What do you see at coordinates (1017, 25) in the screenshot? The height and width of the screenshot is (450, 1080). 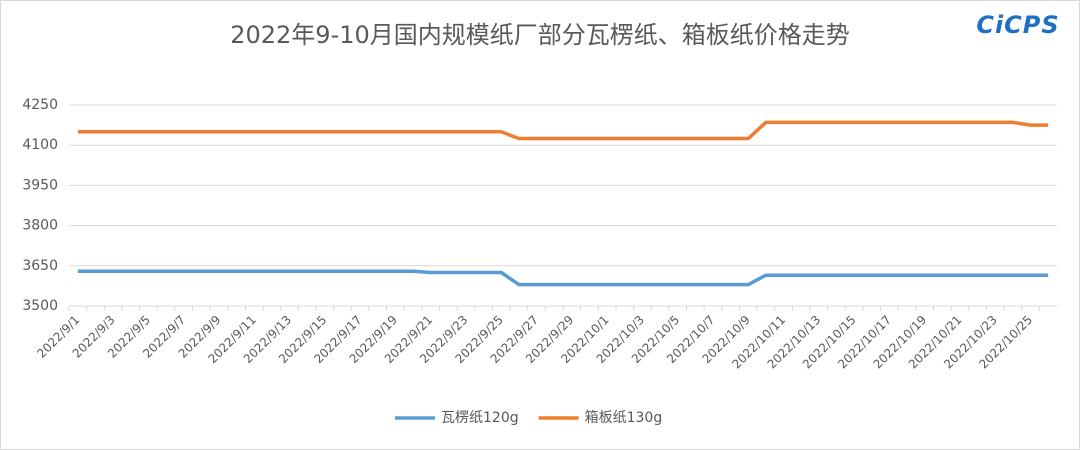 I see `logo: CiCPS` at bounding box center [1017, 25].